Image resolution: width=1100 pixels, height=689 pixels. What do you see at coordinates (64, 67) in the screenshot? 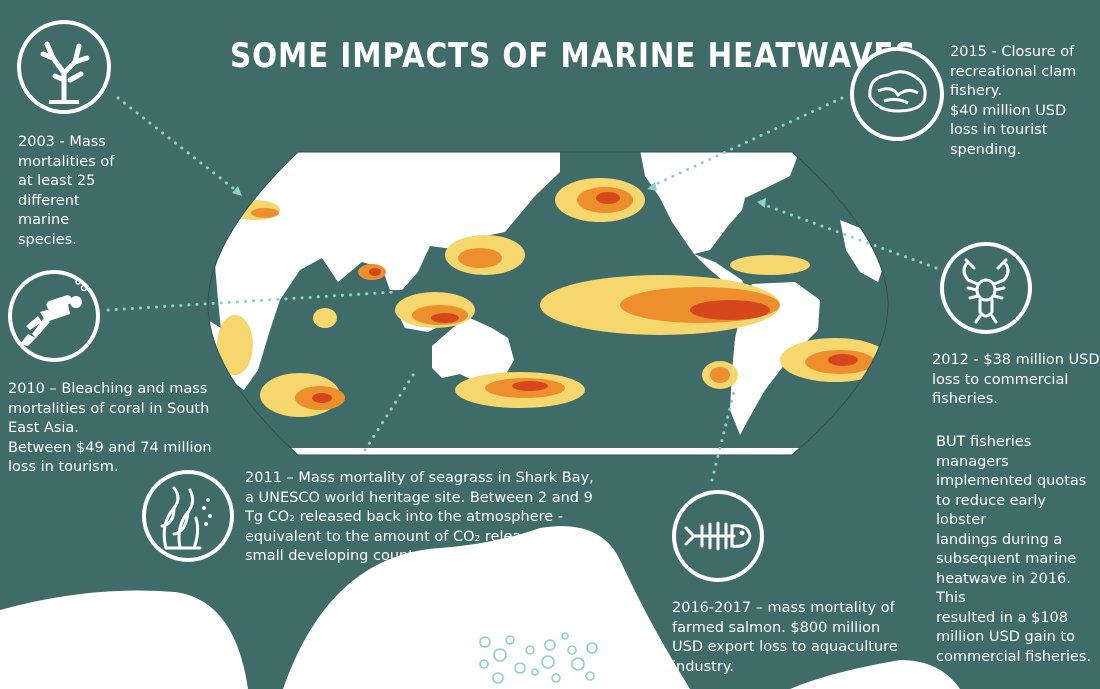
I see `coral-icon` at bounding box center [64, 67].